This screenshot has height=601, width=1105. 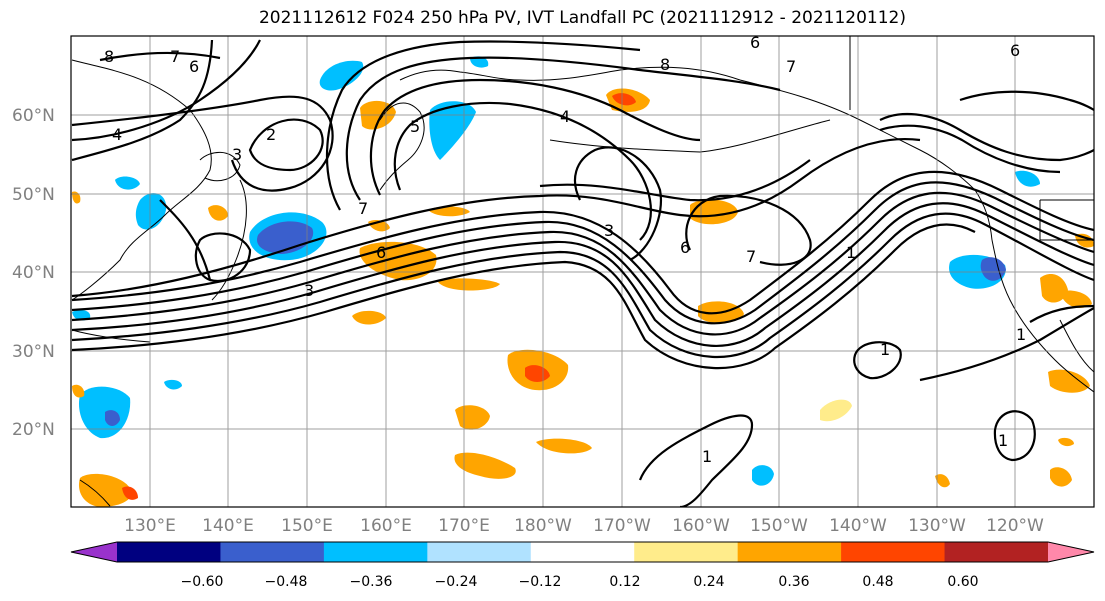 I want to click on colorbar-tick-label: 0.60, so click(x=962, y=582).